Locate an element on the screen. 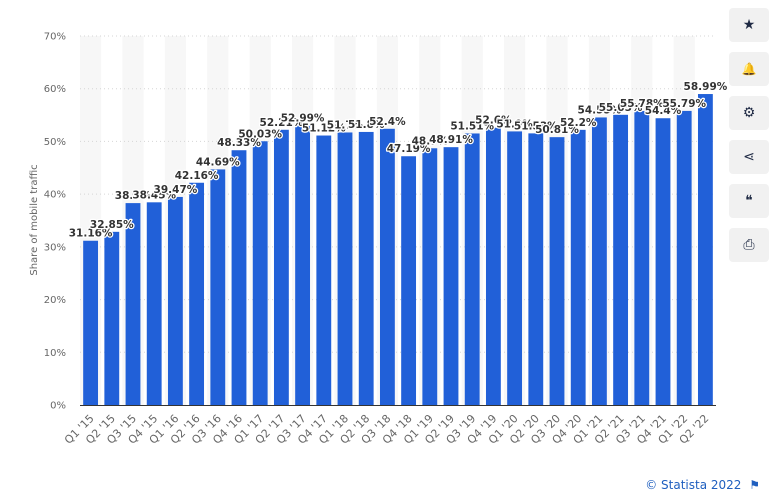 This screenshot has height=496, width=776. star-icon: ★ is located at coordinates (749, 25).